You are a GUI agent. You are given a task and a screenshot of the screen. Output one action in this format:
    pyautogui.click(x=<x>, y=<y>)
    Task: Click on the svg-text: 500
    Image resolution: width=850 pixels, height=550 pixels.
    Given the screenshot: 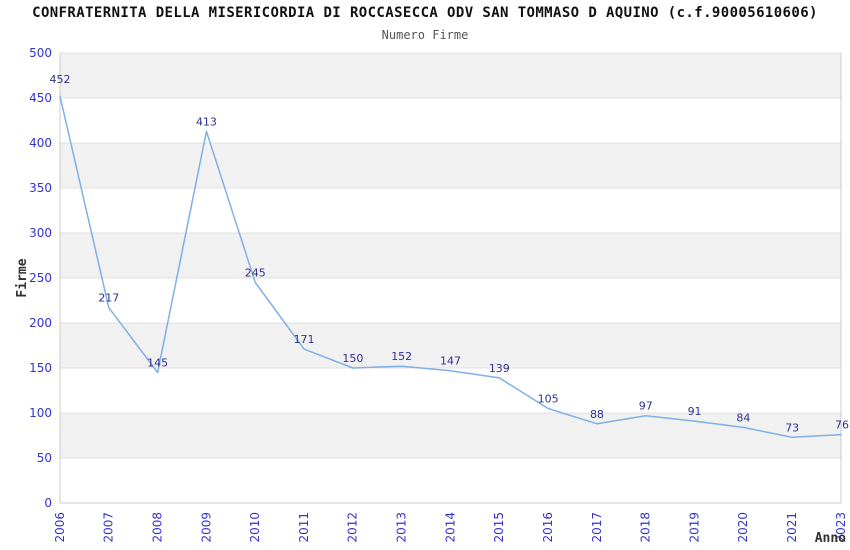 What is the action you would take?
    pyautogui.click(x=40, y=53)
    